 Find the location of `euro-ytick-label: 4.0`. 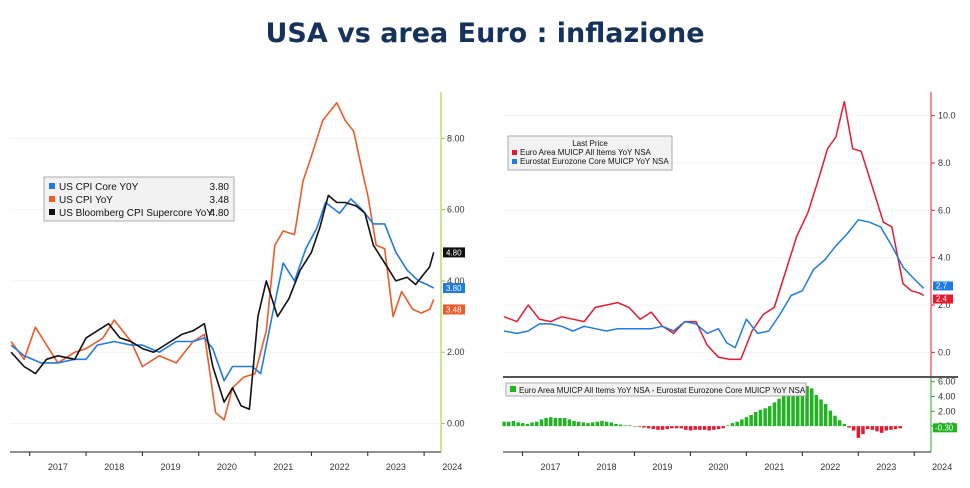

euro-ytick-label: 4.0 is located at coordinates (944, 258).